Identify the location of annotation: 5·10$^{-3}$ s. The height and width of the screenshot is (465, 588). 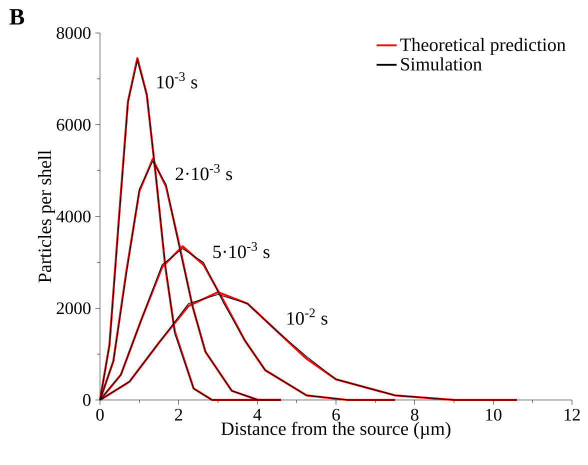
(241, 250).